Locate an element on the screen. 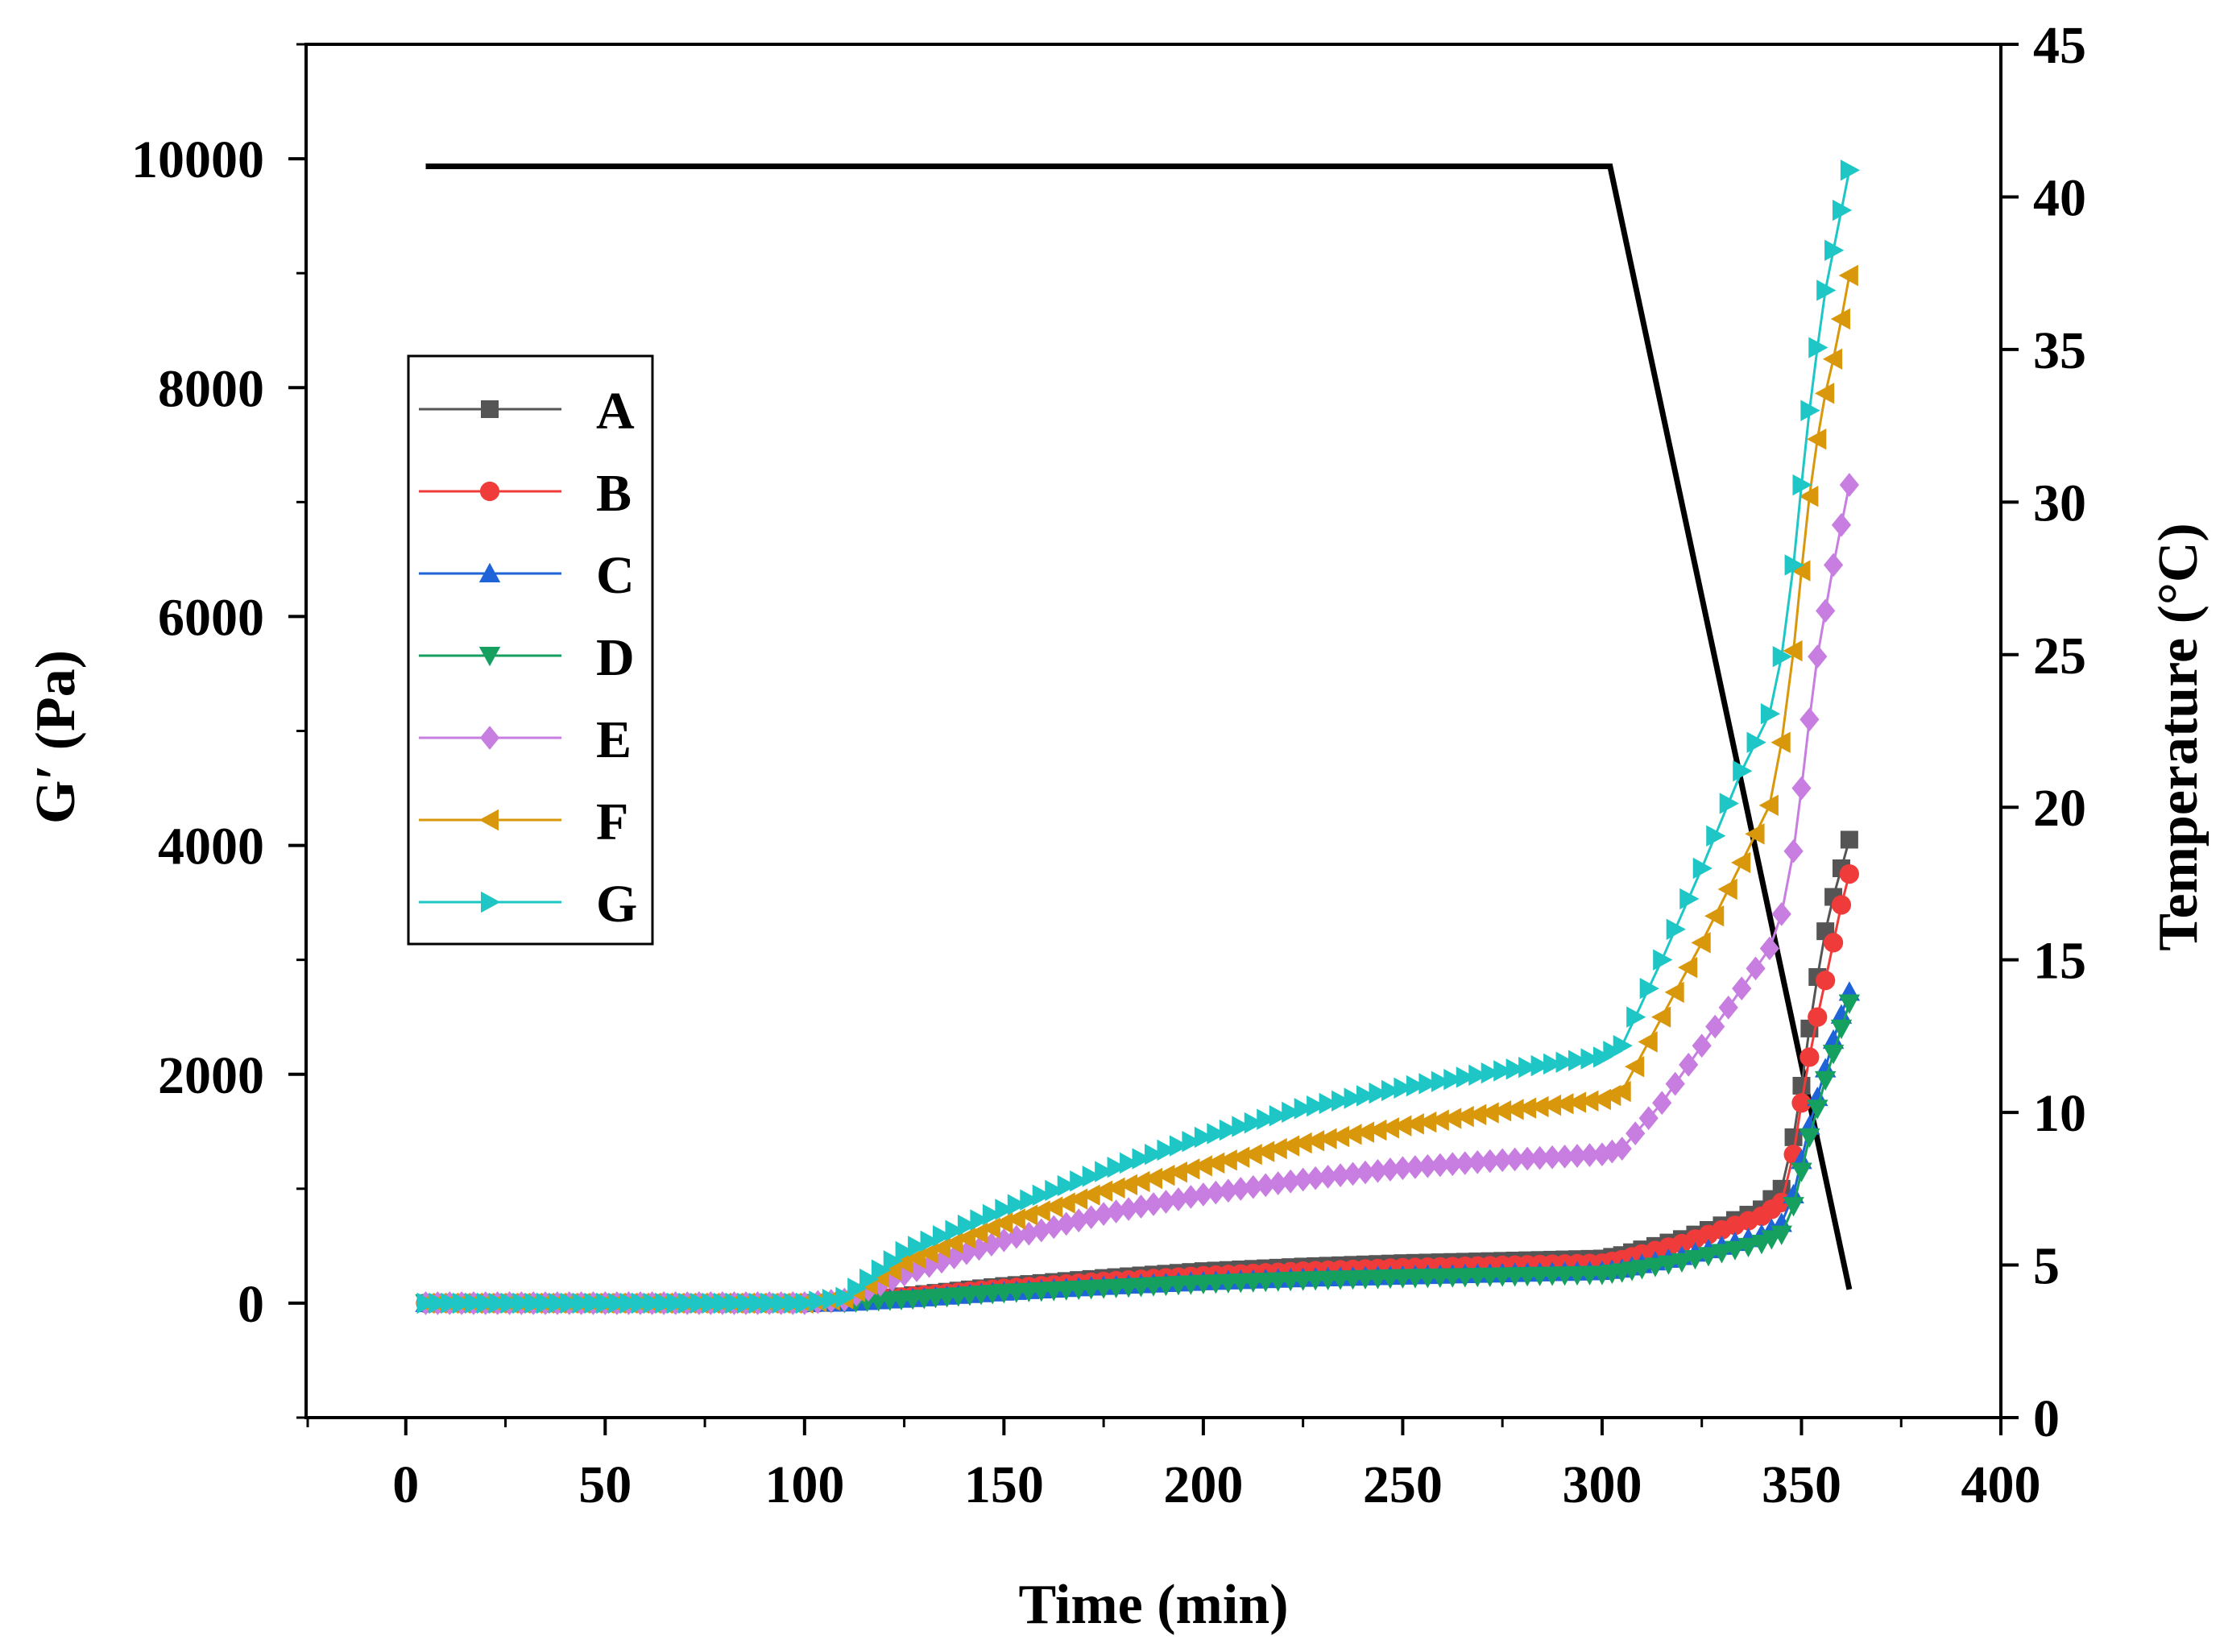 The width and height of the screenshot is (2224, 1652). legend-marker-e is located at coordinates (489, 738).